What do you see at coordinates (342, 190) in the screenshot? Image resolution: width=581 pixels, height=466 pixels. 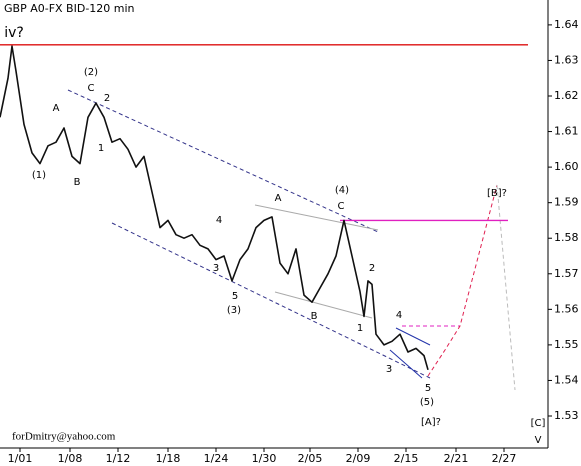 I see `wave-label: (4)` at bounding box center [342, 190].